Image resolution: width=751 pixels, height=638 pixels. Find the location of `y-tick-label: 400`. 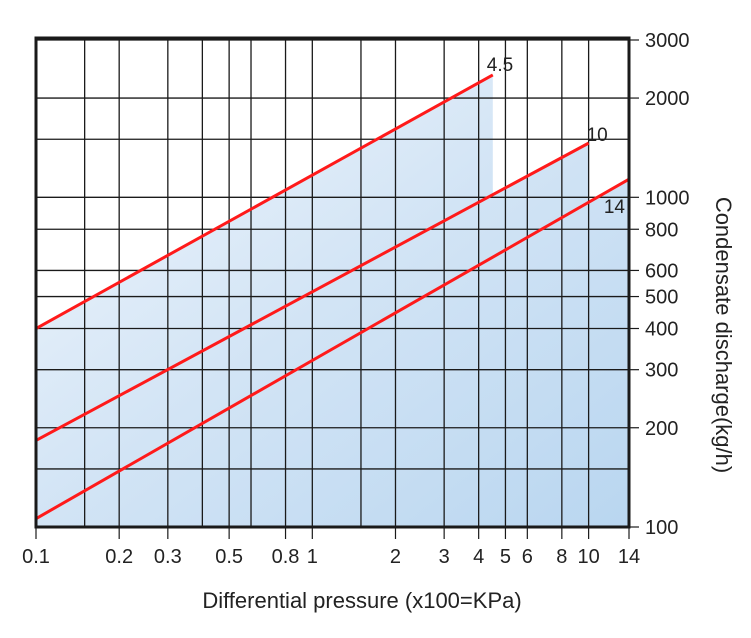

y-tick-label: 400 is located at coordinates (661, 330).